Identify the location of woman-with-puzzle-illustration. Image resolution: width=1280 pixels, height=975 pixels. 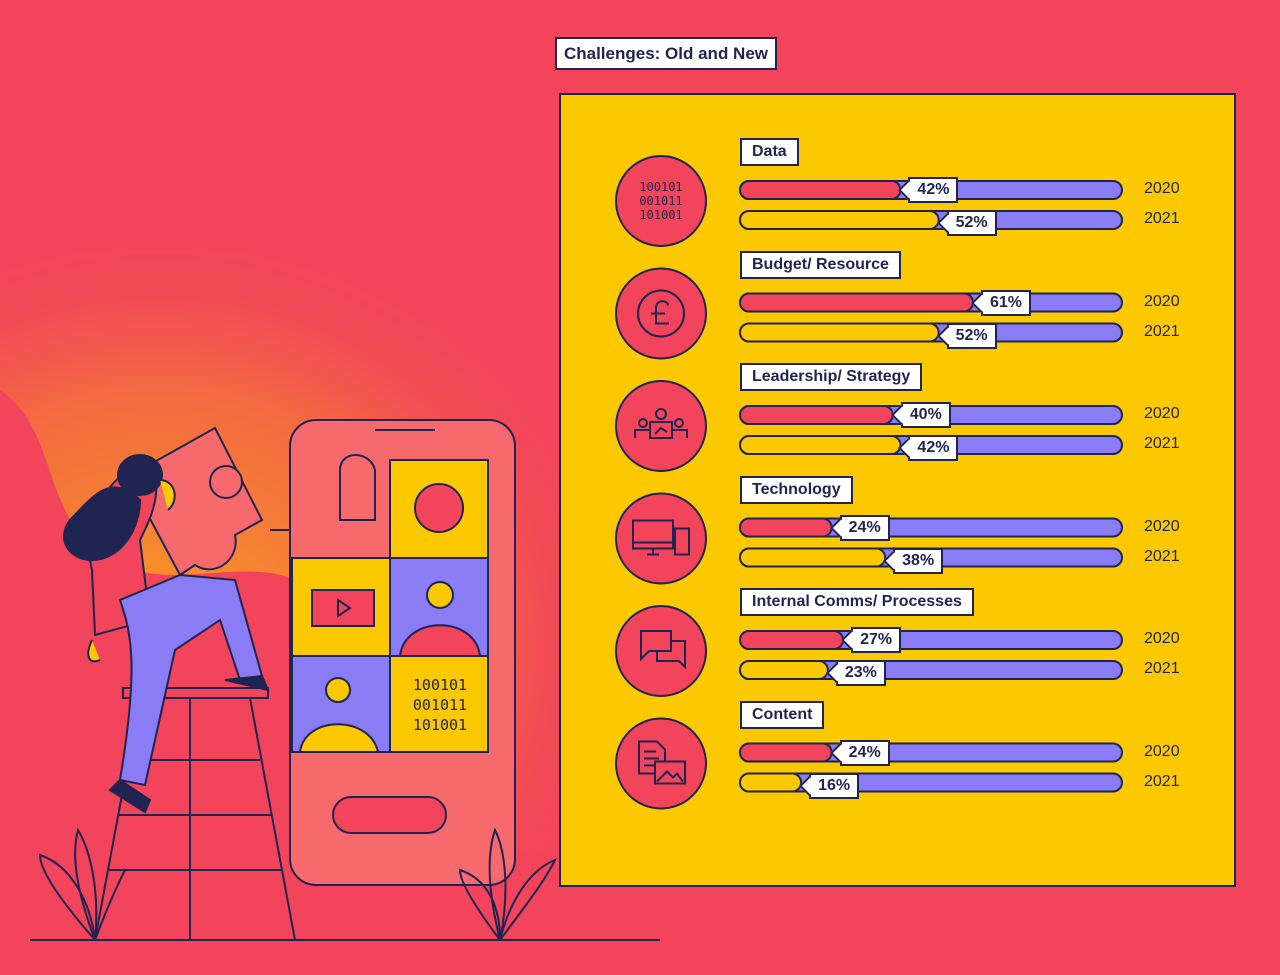
(219, 620).